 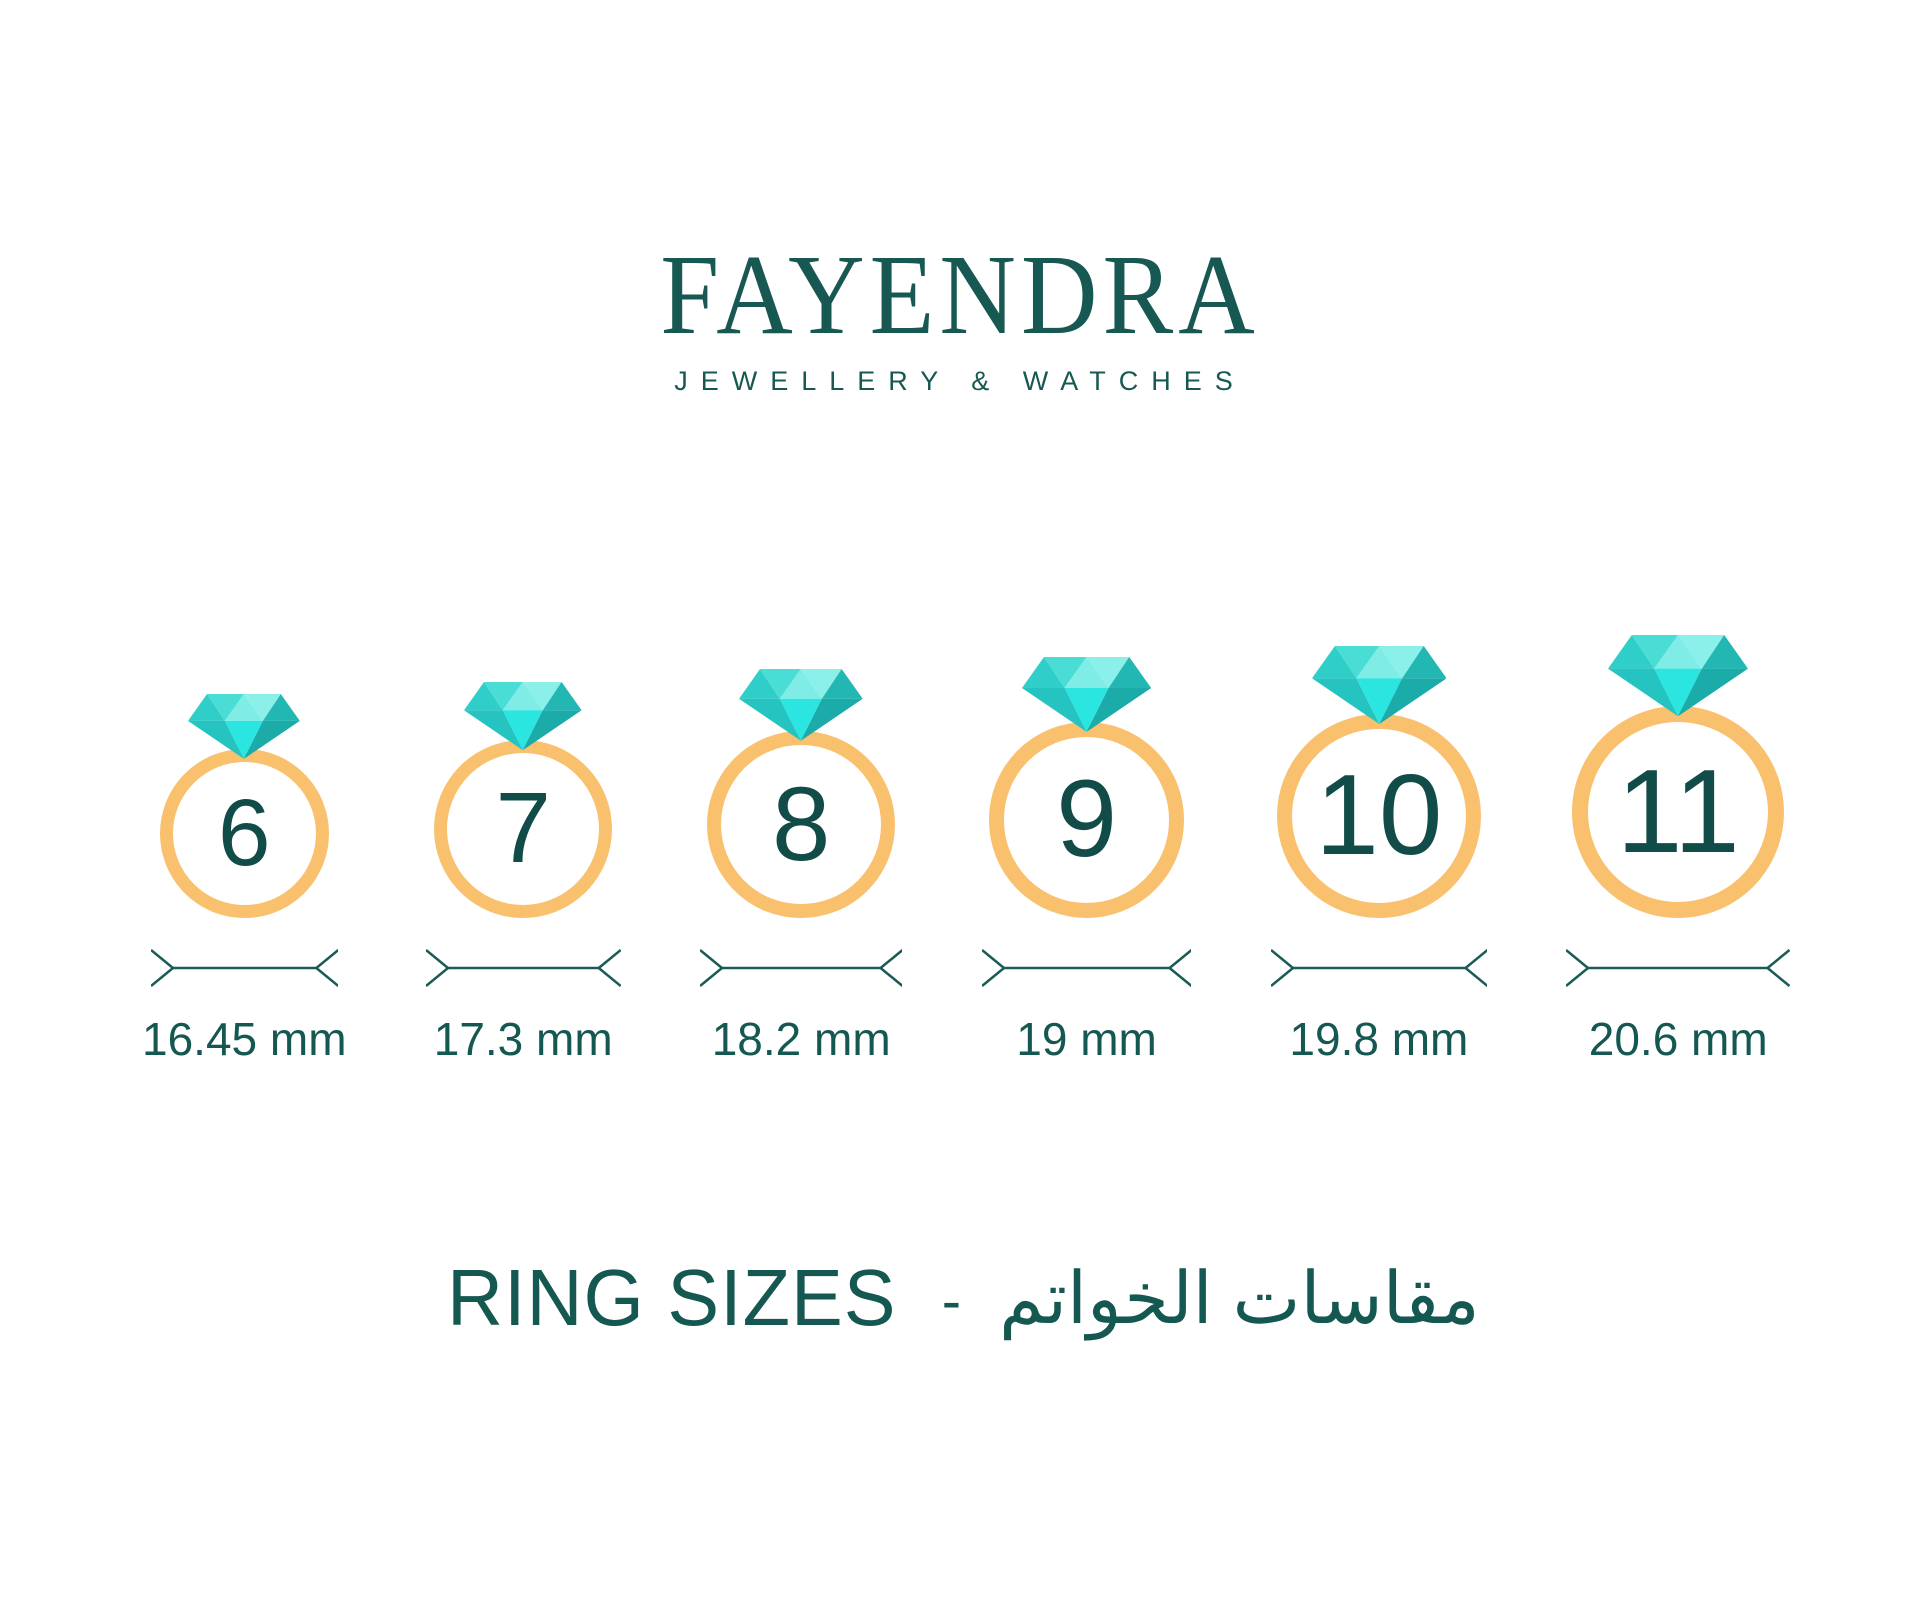 I want to click on diameter-label: 17.3 mm, so click(x=523, y=1039).